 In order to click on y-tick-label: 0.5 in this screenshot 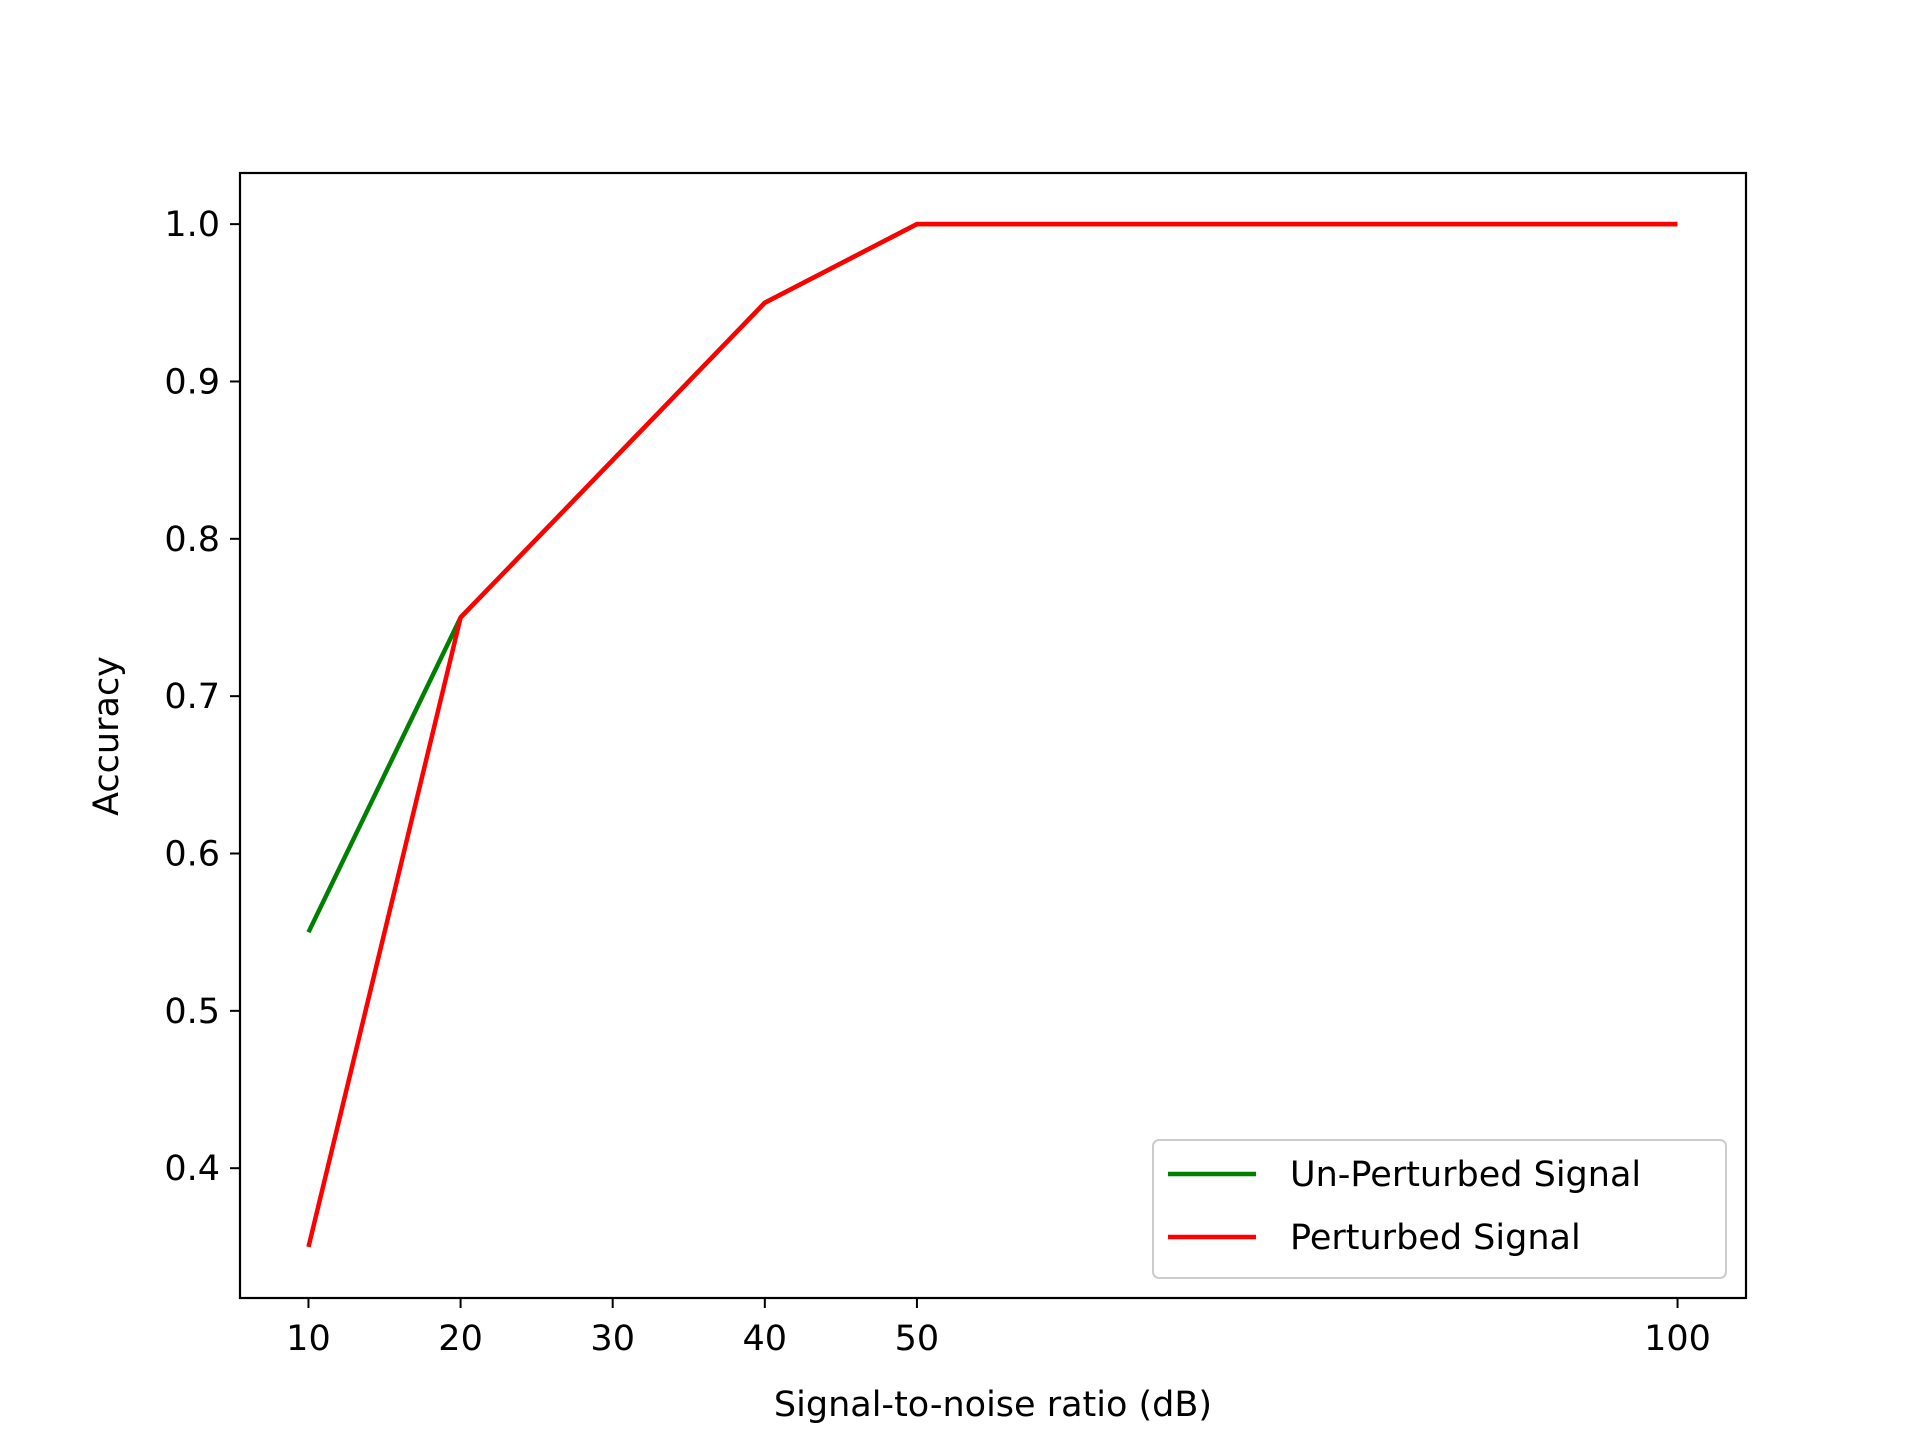, I will do `click(192, 1012)`.